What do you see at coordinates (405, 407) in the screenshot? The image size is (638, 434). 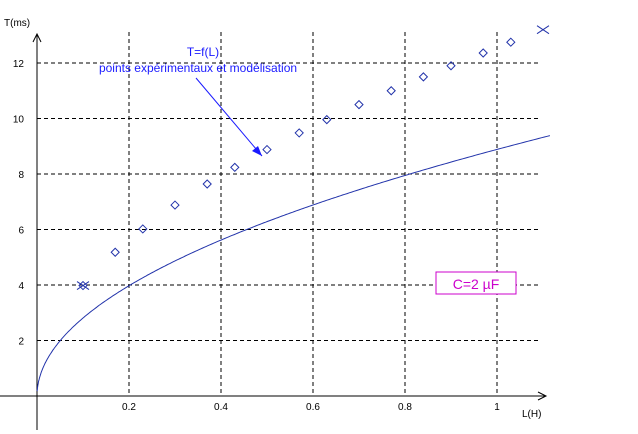 I see `x-tick-label: 0.8` at bounding box center [405, 407].